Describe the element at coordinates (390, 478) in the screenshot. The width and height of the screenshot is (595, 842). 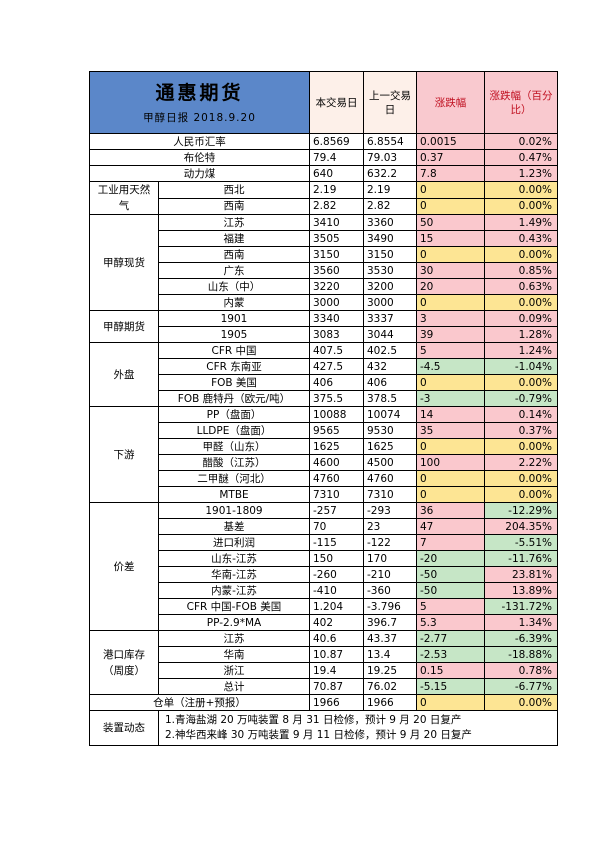
I see `previous-value: 4760` at that location.